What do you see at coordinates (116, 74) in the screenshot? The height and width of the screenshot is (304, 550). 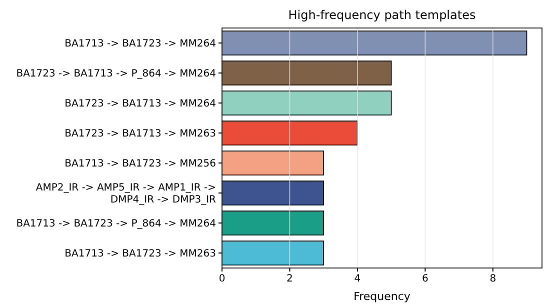 I see `y-tick-label: BA1723 -> BA1713 -> P_864 -> MM264` at bounding box center [116, 74].